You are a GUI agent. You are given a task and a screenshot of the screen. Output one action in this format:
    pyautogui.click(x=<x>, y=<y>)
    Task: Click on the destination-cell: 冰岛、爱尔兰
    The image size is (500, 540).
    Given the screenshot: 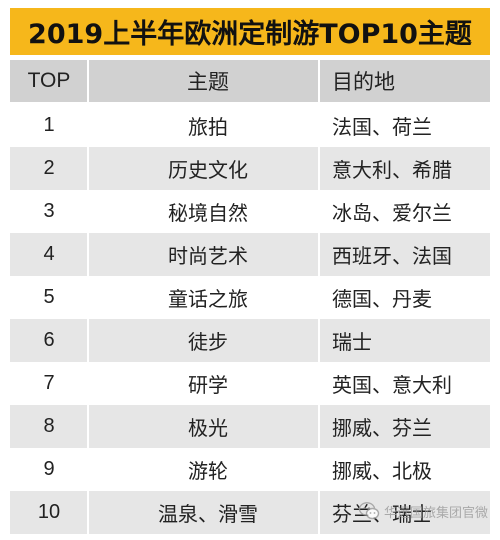 What is the action you would take?
    pyautogui.click(x=392, y=213)
    